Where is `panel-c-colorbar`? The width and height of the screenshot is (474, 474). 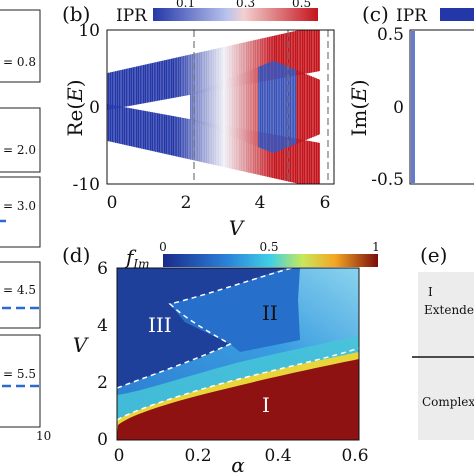
panel-c-colorbar is located at coordinates (457, 14).